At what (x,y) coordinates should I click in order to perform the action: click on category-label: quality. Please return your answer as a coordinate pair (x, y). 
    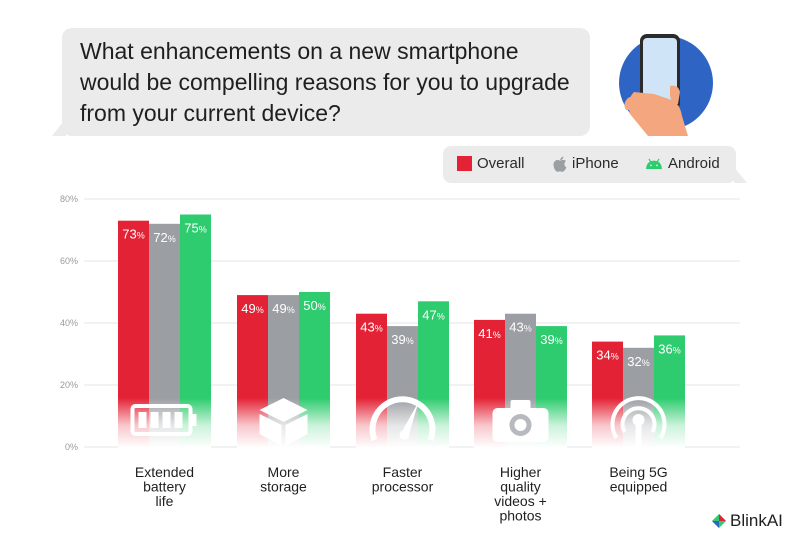
    Looking at the image, I should click on (520, 487).